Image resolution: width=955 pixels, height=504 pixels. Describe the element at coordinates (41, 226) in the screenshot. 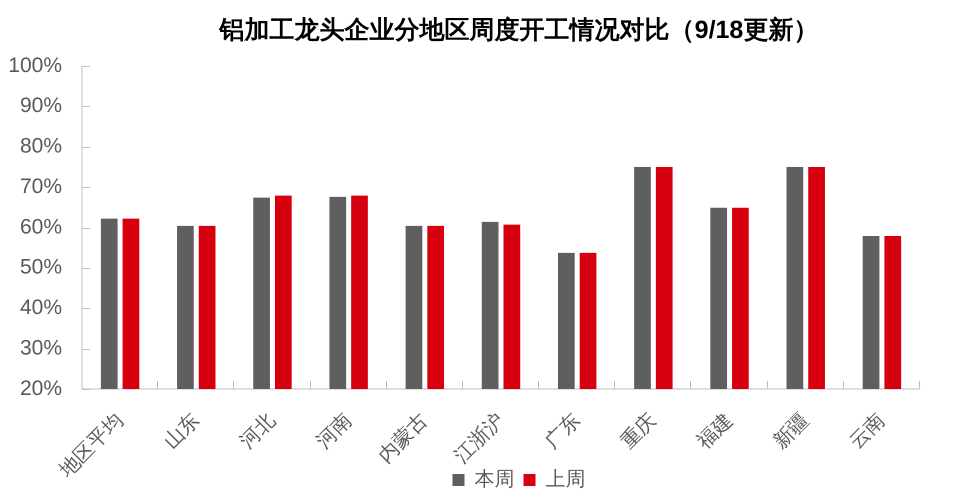

I see `y-tick-label: 60%` at that location.